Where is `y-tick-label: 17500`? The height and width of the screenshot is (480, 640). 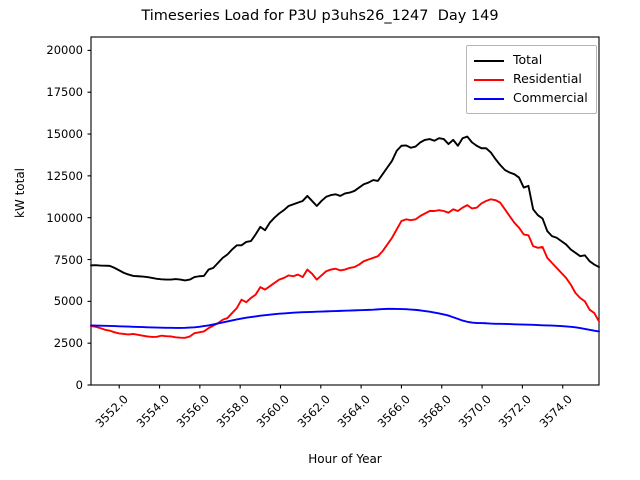
y-tick-label: 17500 is located at coordinates (64, 92).